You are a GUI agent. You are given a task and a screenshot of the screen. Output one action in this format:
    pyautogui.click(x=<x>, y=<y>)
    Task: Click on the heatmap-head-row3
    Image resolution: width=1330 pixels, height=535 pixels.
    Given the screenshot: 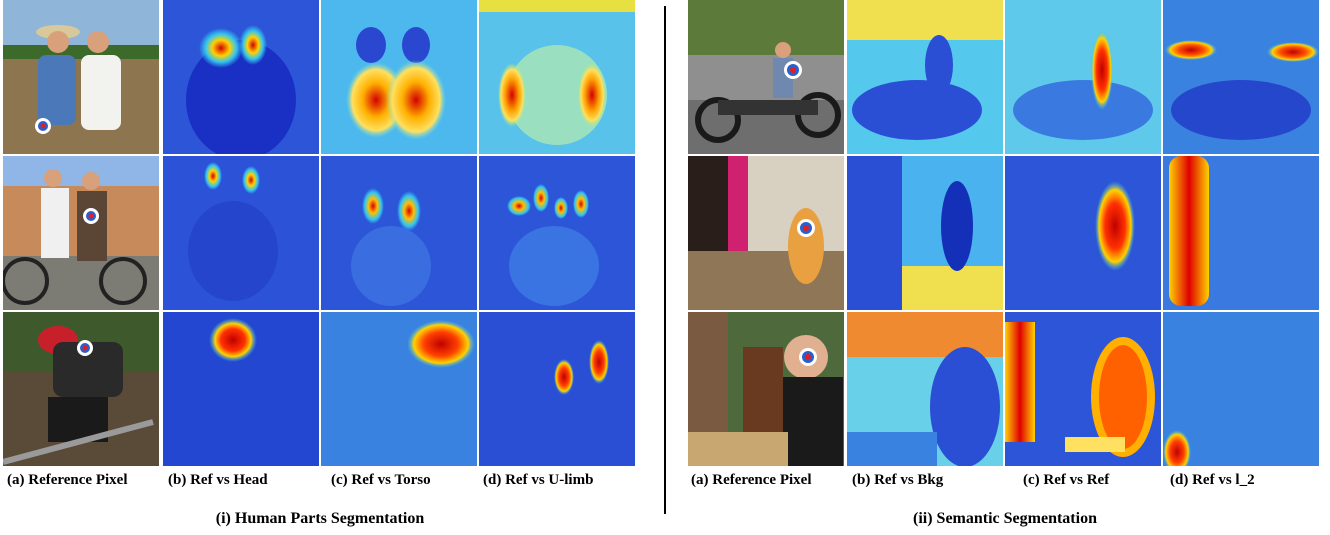 What is the action you would take?
    pyautogui.click(x=241, y=389)
    